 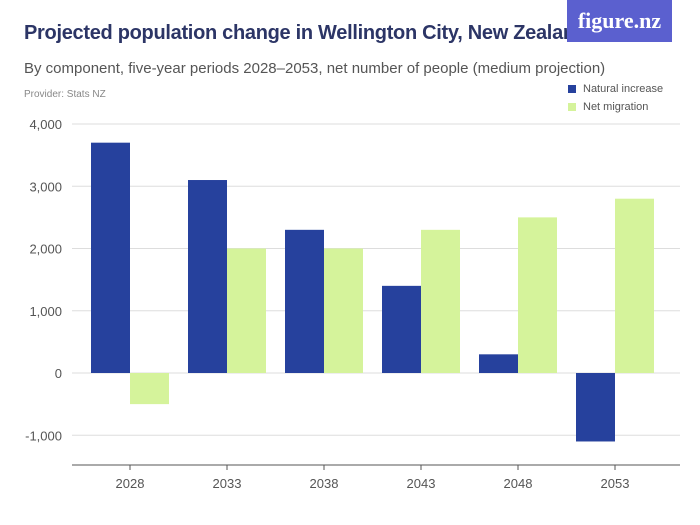 What do you see at coordinates (45, 186) in the screenshot?
I see `y-tick-label: 3,000` at bounding box center [45, 186].